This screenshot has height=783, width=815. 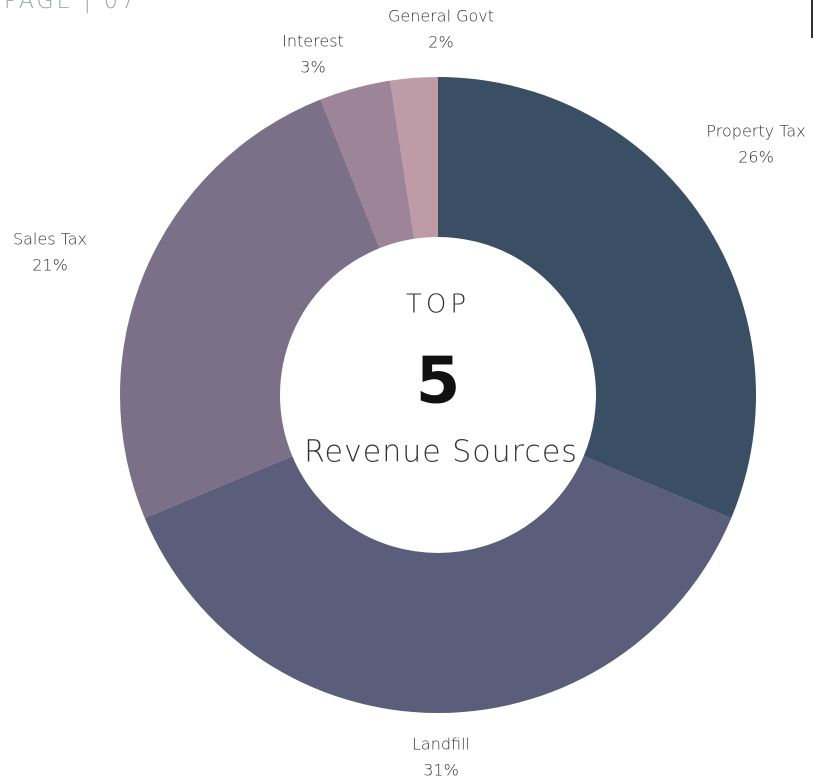 I want to click on page-label: PAGE | 07, so click(x=71, y=7).